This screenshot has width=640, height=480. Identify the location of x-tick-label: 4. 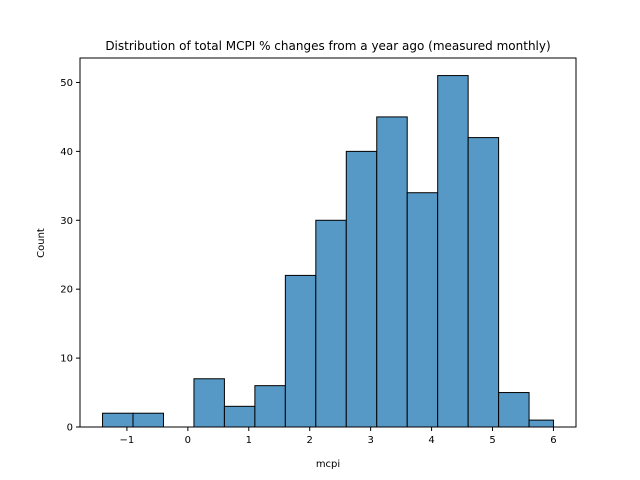
(431, 440).